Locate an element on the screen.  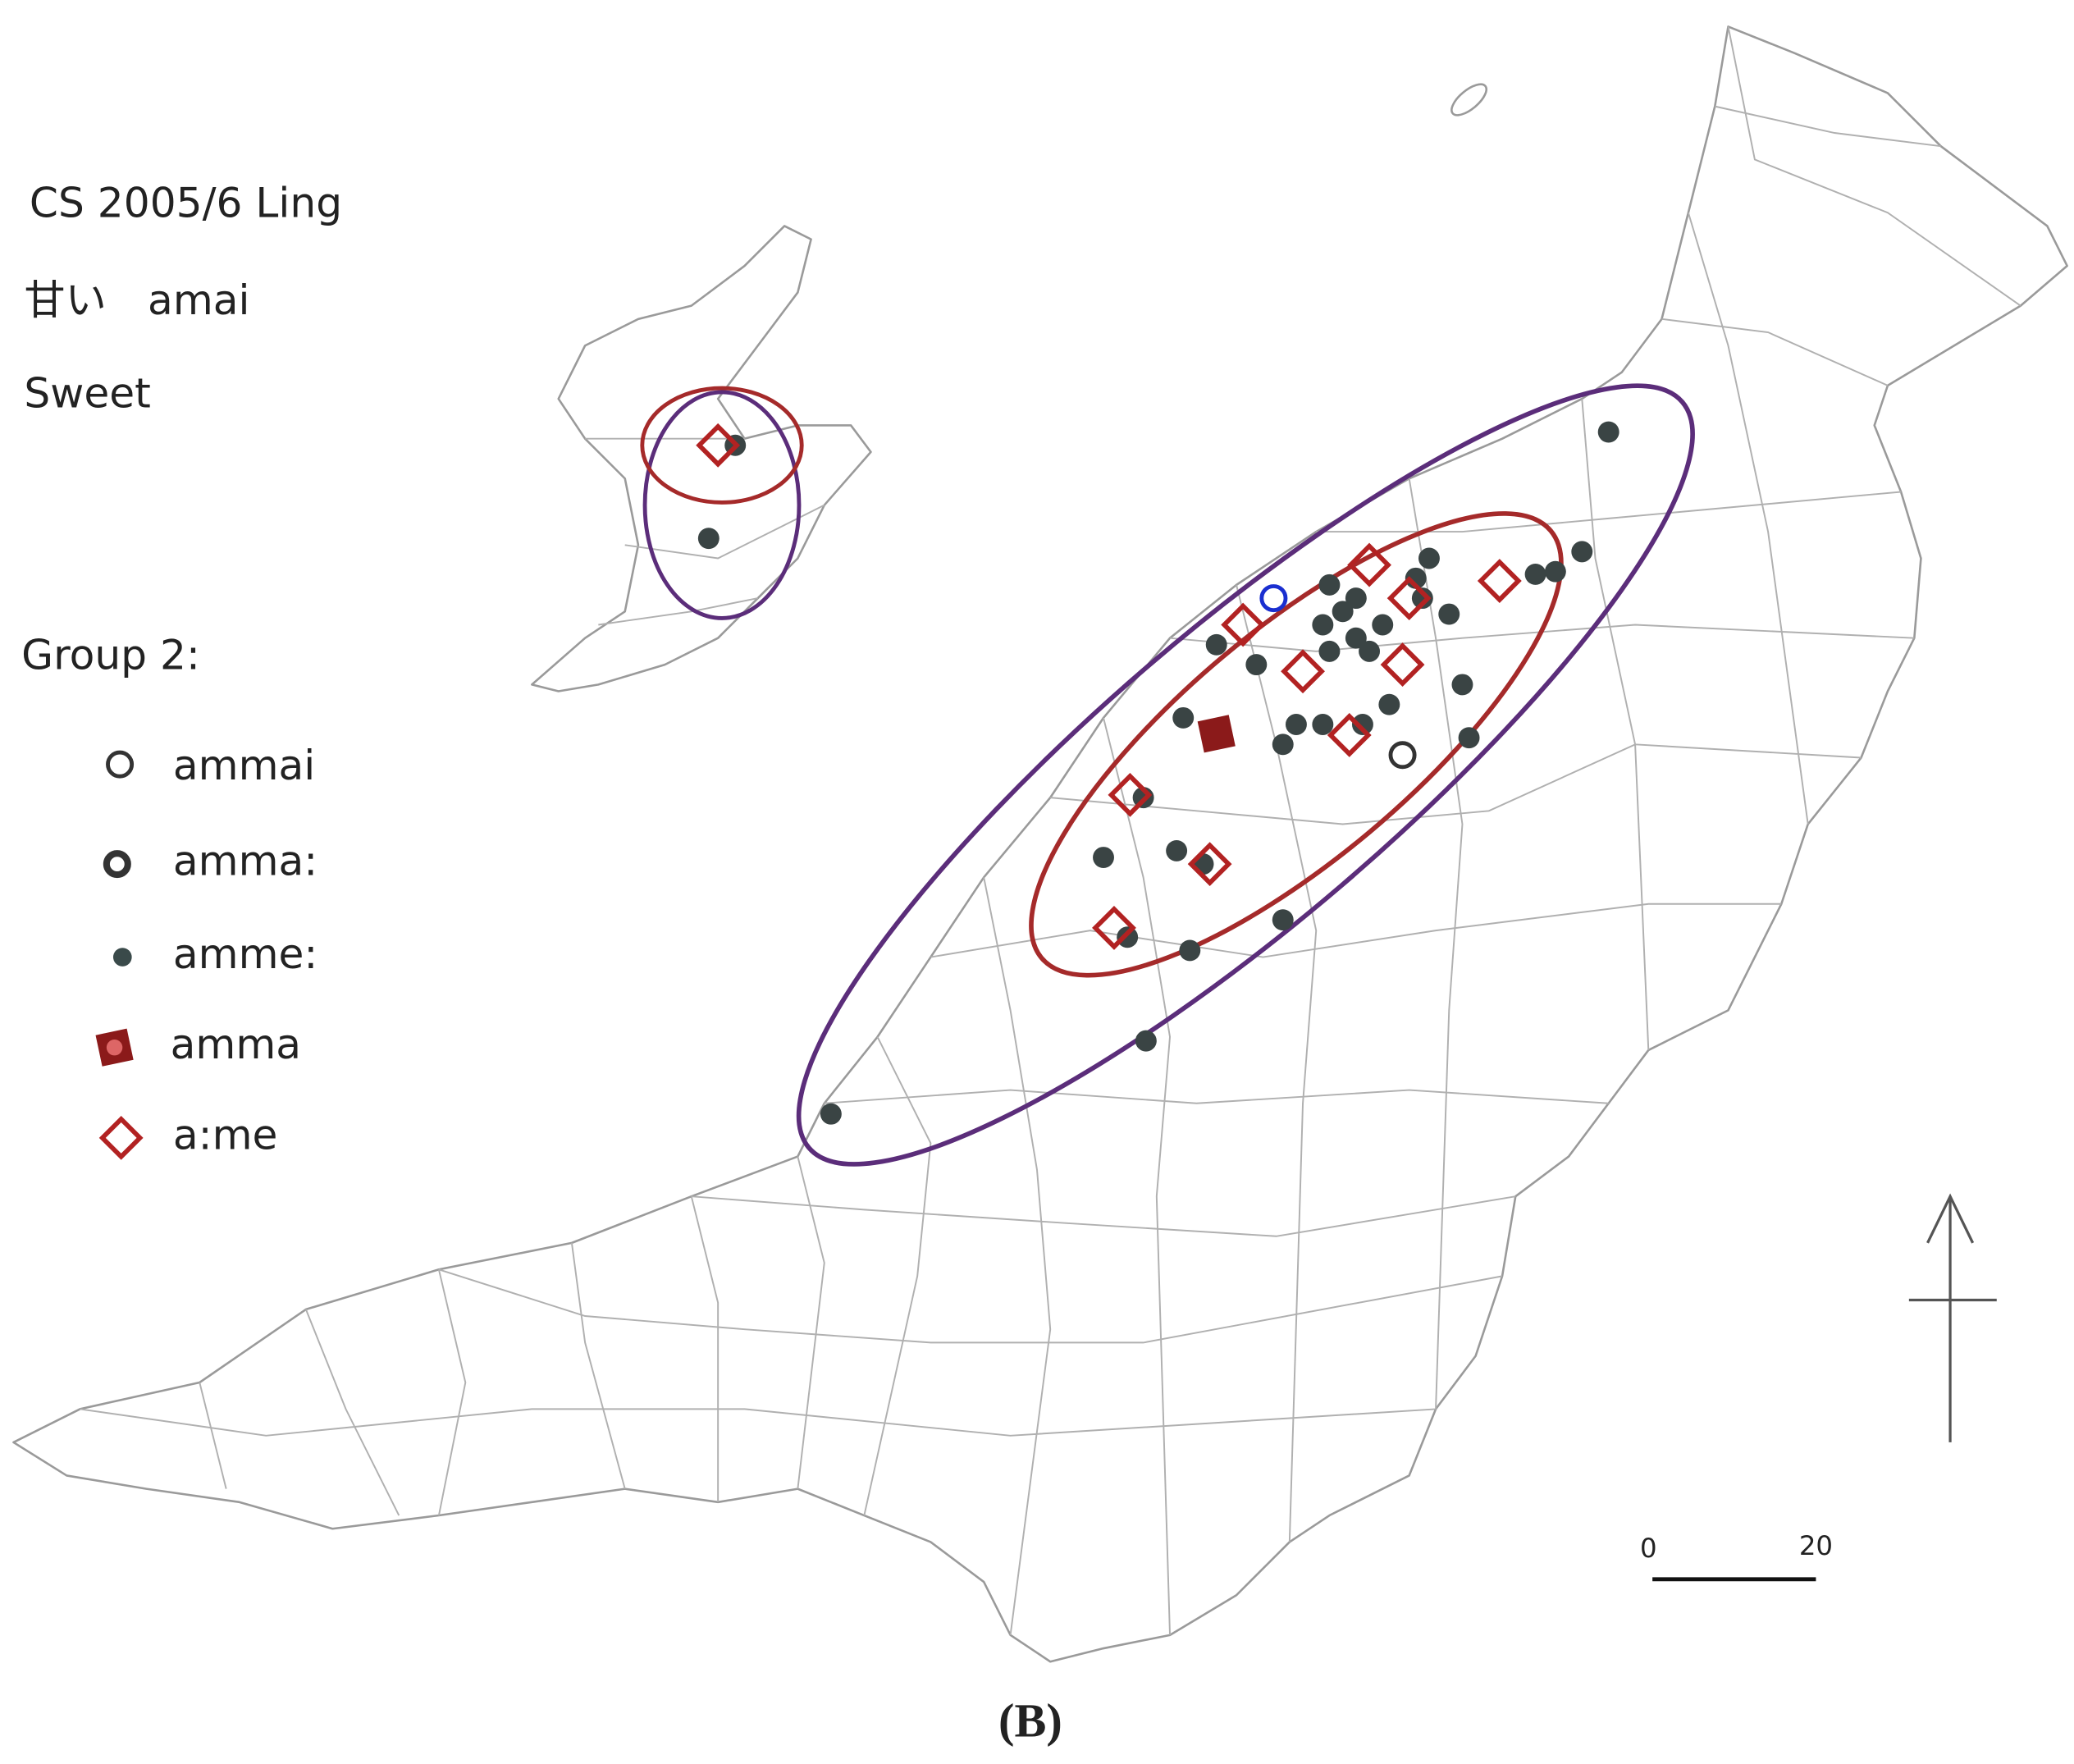
sado-area-outer is located at coordinates (722, 505).